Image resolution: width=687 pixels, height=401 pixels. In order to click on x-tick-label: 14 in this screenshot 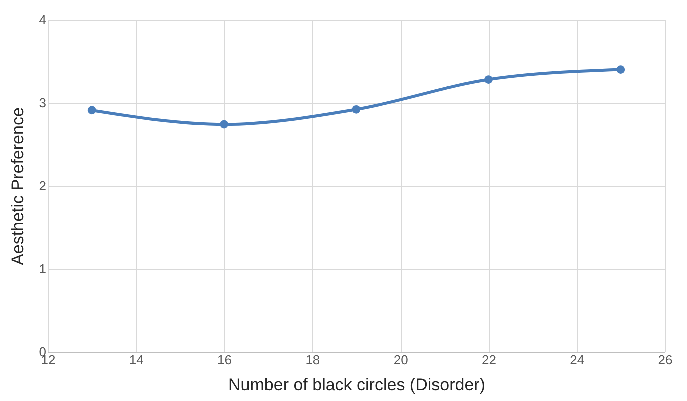, I will do `click(136, 360)`.